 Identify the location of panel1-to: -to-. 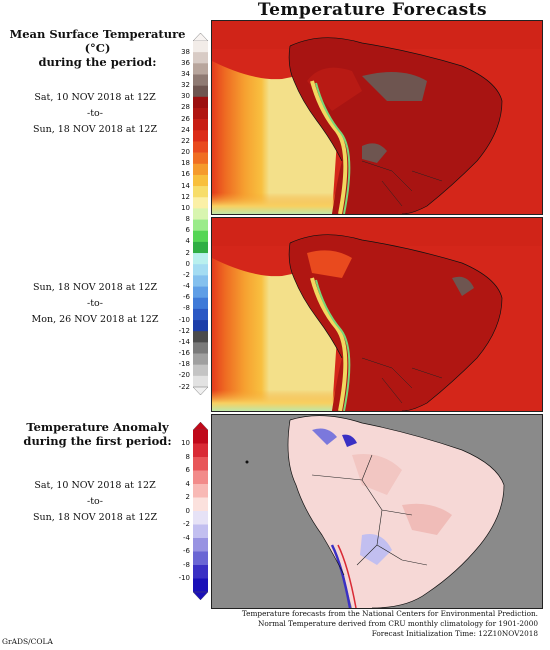
(95, 113).